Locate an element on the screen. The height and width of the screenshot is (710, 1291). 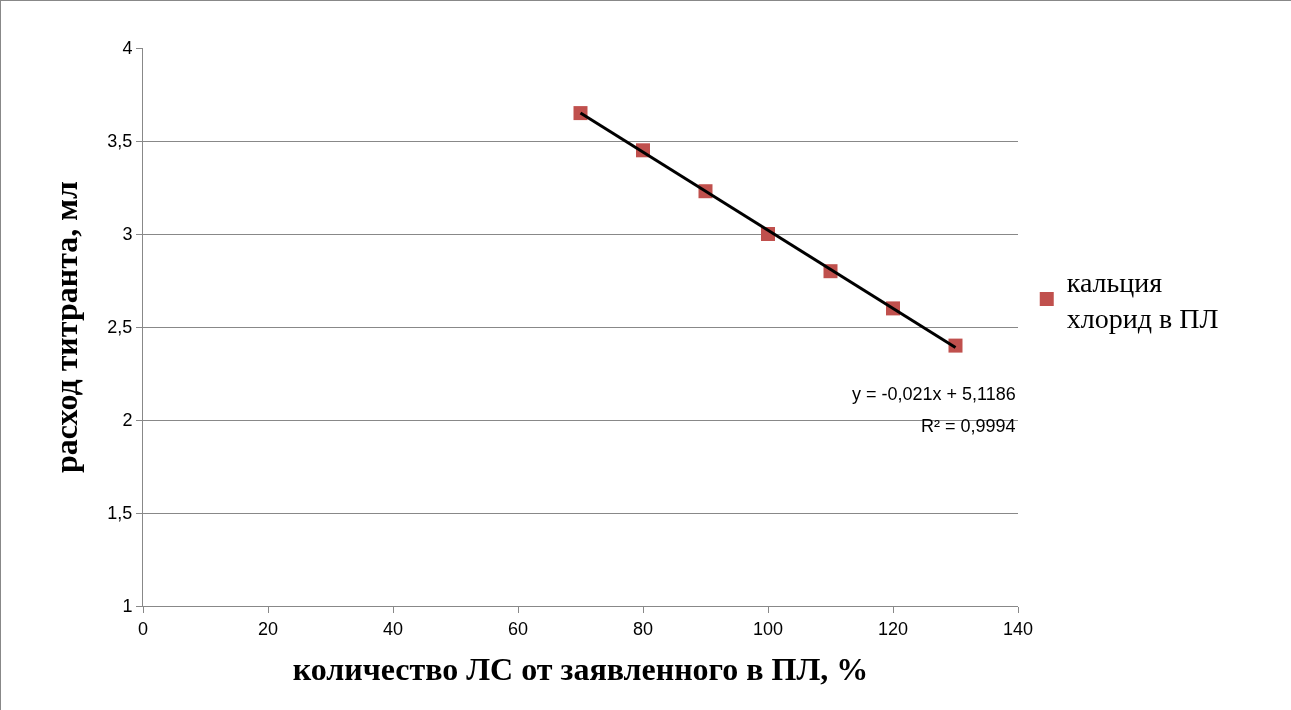
x-tick-label: 80 is located at coordinates (643, 628).